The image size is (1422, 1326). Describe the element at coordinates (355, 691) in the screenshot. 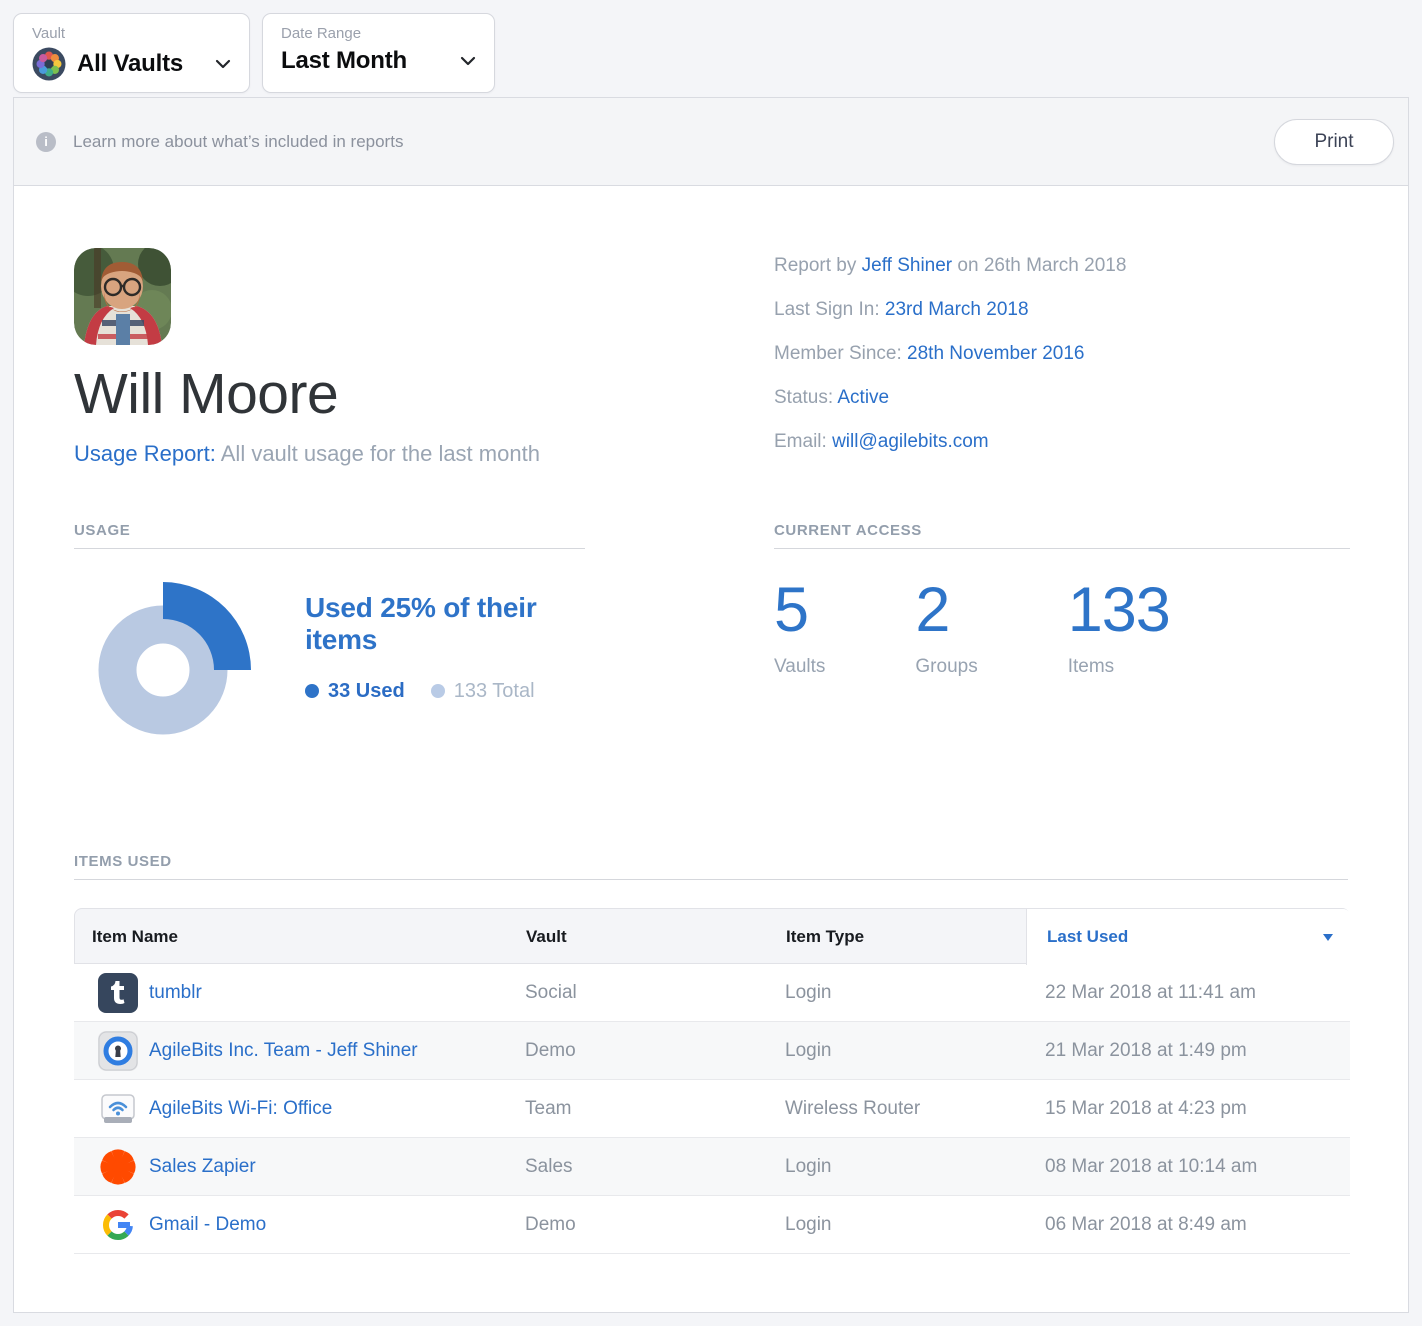

I see `legend-used: 33 Used` at that location.